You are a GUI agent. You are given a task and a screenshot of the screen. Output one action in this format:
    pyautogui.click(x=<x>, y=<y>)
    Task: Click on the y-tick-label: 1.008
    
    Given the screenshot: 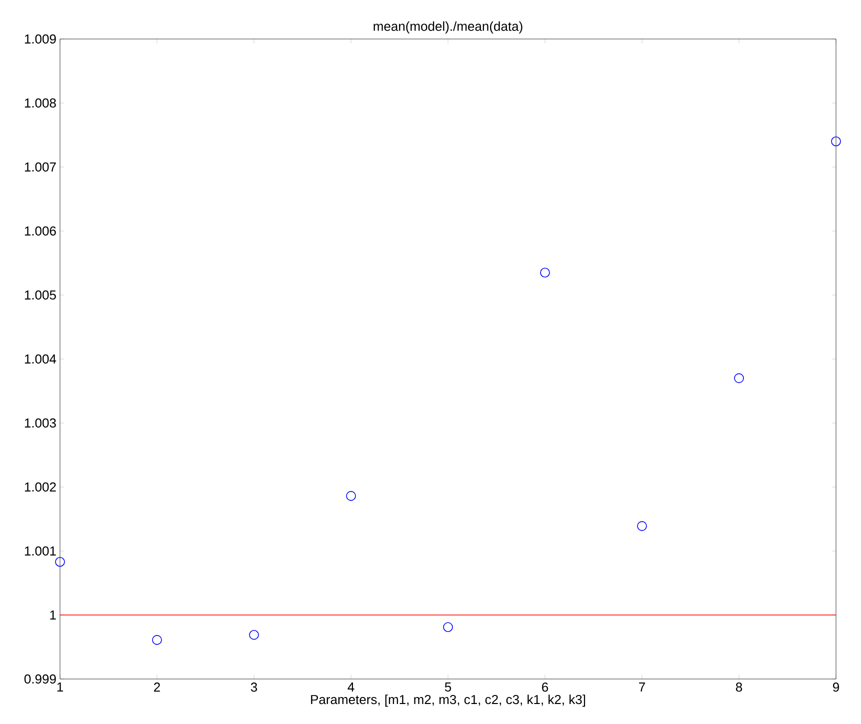 What is the action you would take?
    pyautogui.click(x=40, y=103)
    